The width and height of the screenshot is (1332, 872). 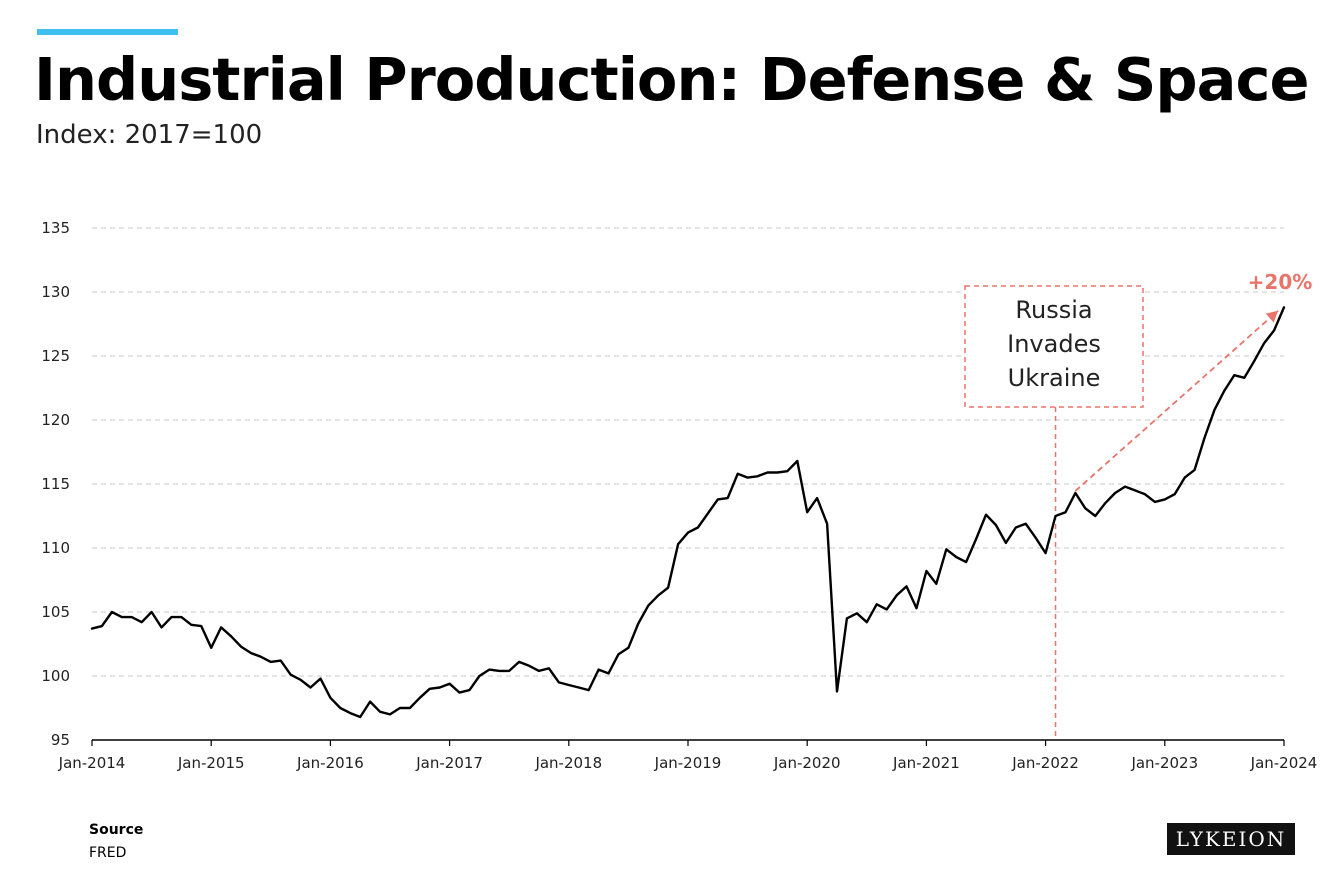 What do you see at coordinates (449, 763) in the screenshot?
I see `x-tick-label: Jan-2017` at bounding box center [449, 763].